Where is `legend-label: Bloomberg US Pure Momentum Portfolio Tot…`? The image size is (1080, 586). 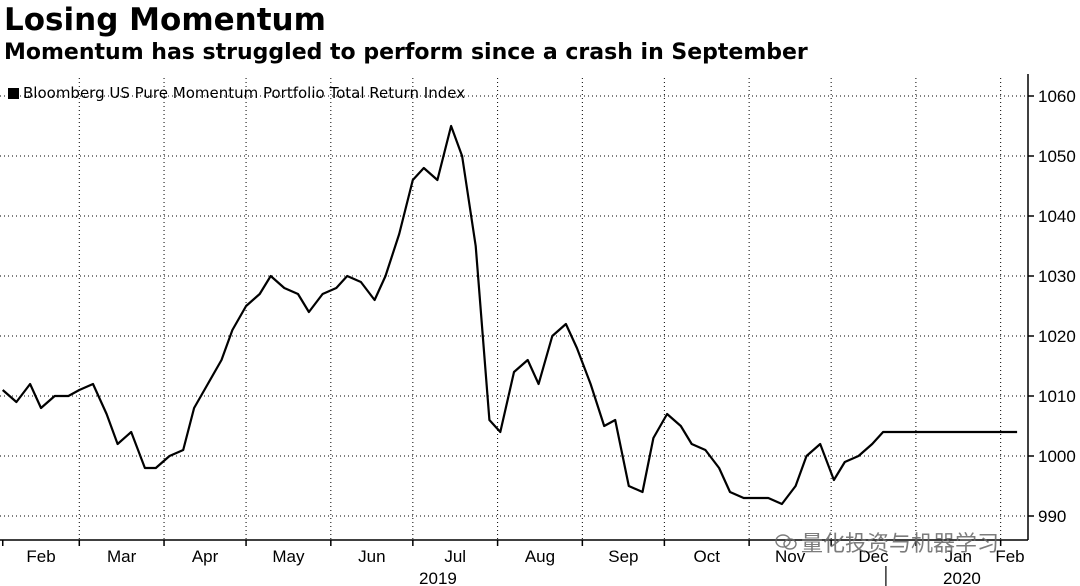 legend-label: Bloomberg US Pure Momentum Portfolio Tot… is located at coordinates (244, 93).